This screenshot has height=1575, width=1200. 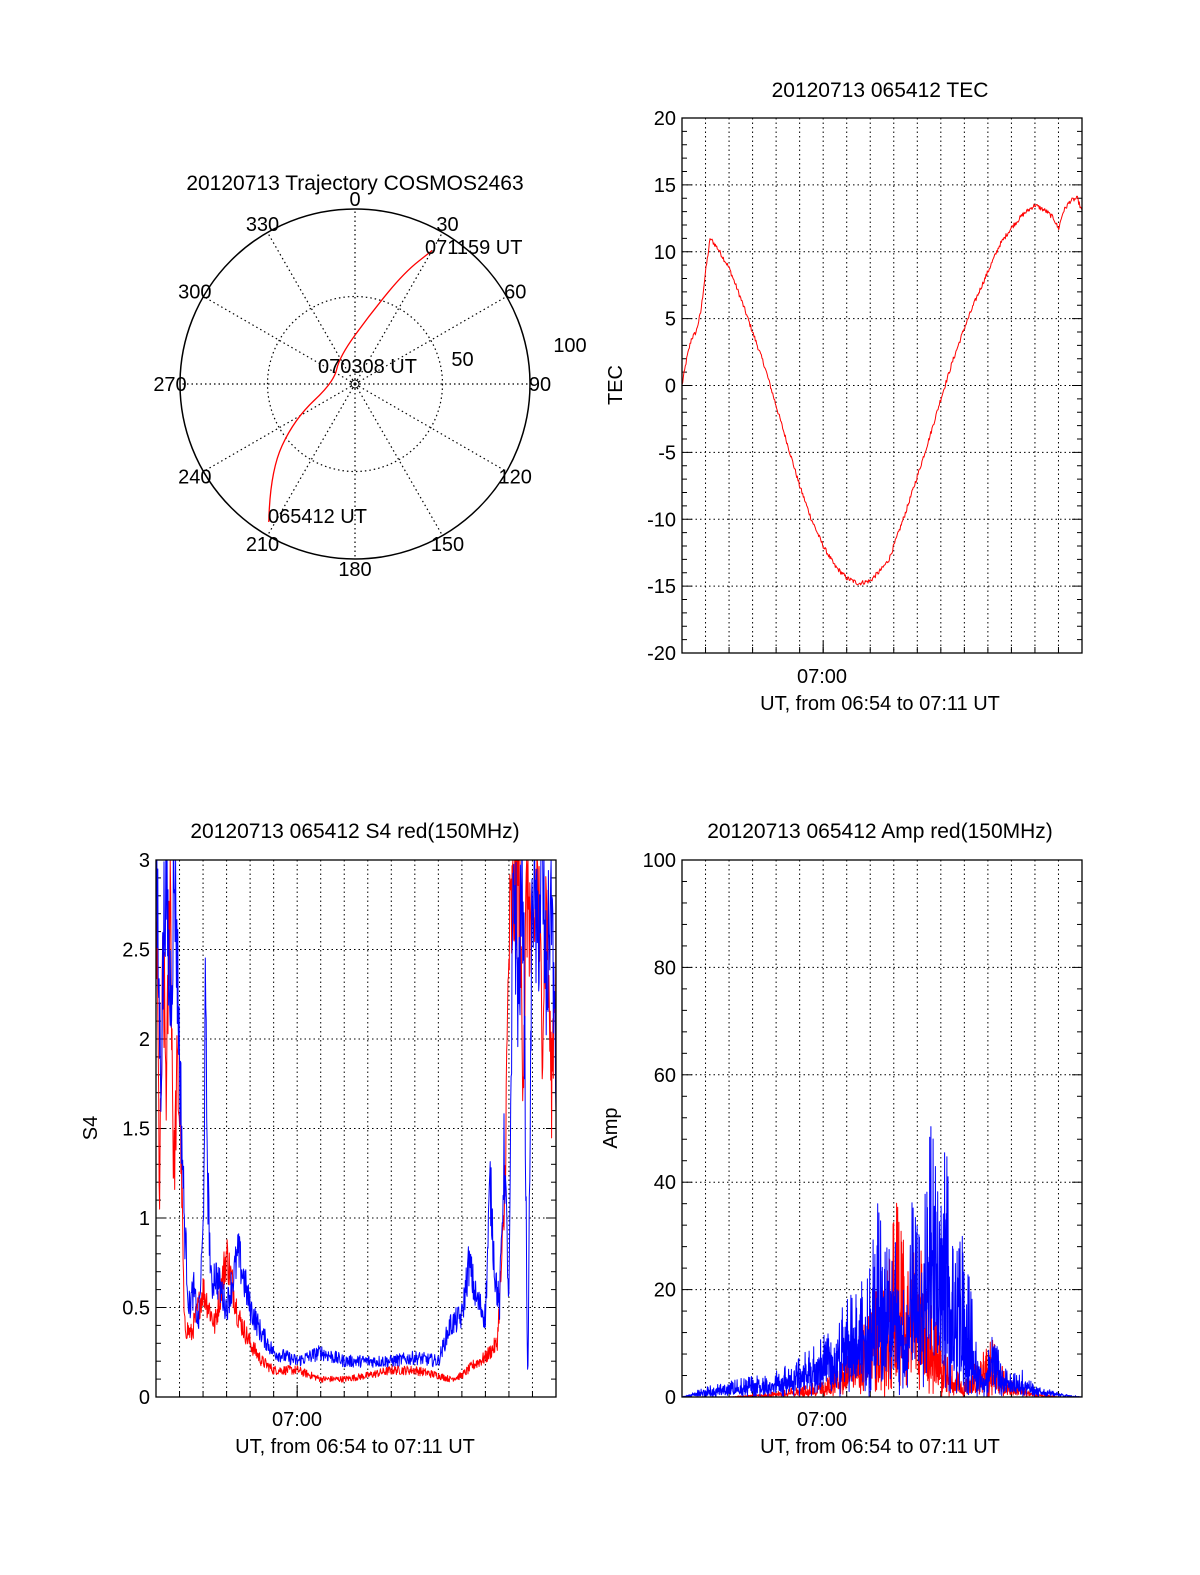 I want to click on polar-elevation-label-50: 50, so click(x=462, y=360).